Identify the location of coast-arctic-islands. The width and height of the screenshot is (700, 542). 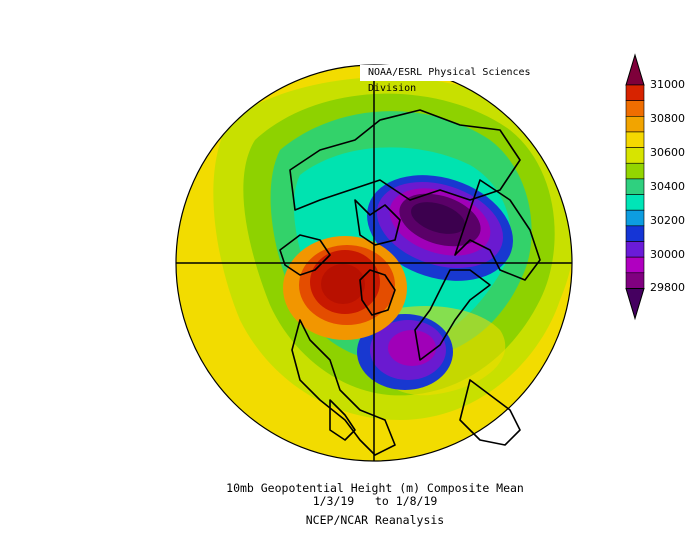
(377, 222).